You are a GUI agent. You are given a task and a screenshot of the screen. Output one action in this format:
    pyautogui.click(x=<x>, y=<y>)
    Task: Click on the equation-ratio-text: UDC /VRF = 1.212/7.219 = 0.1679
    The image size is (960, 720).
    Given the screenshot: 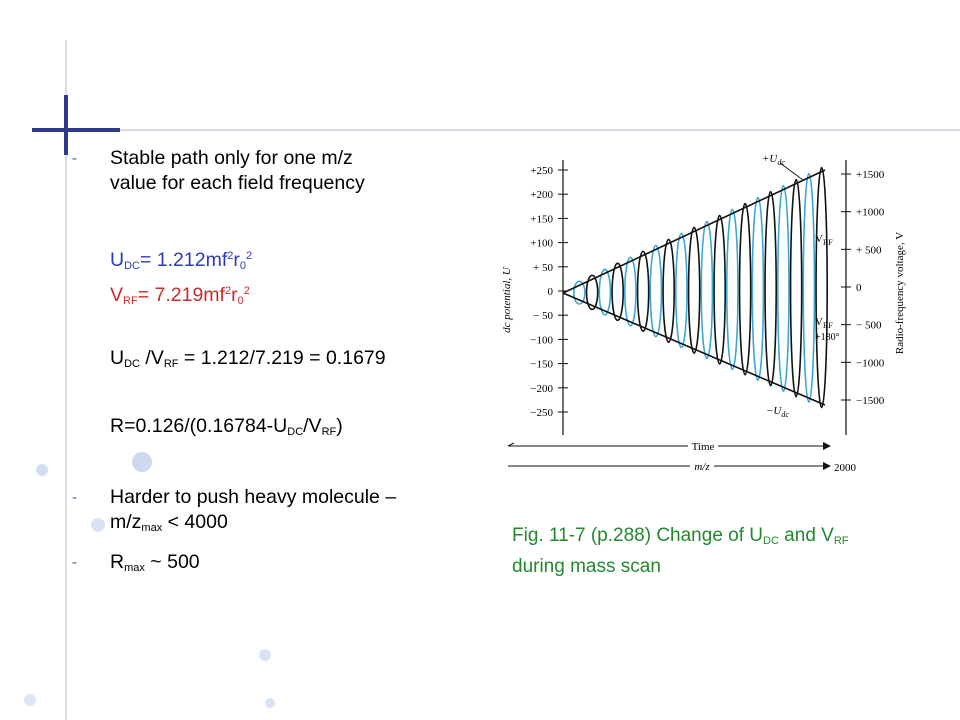 What is the action you would take?
    pyautogui.click(x=295, y=361)
    